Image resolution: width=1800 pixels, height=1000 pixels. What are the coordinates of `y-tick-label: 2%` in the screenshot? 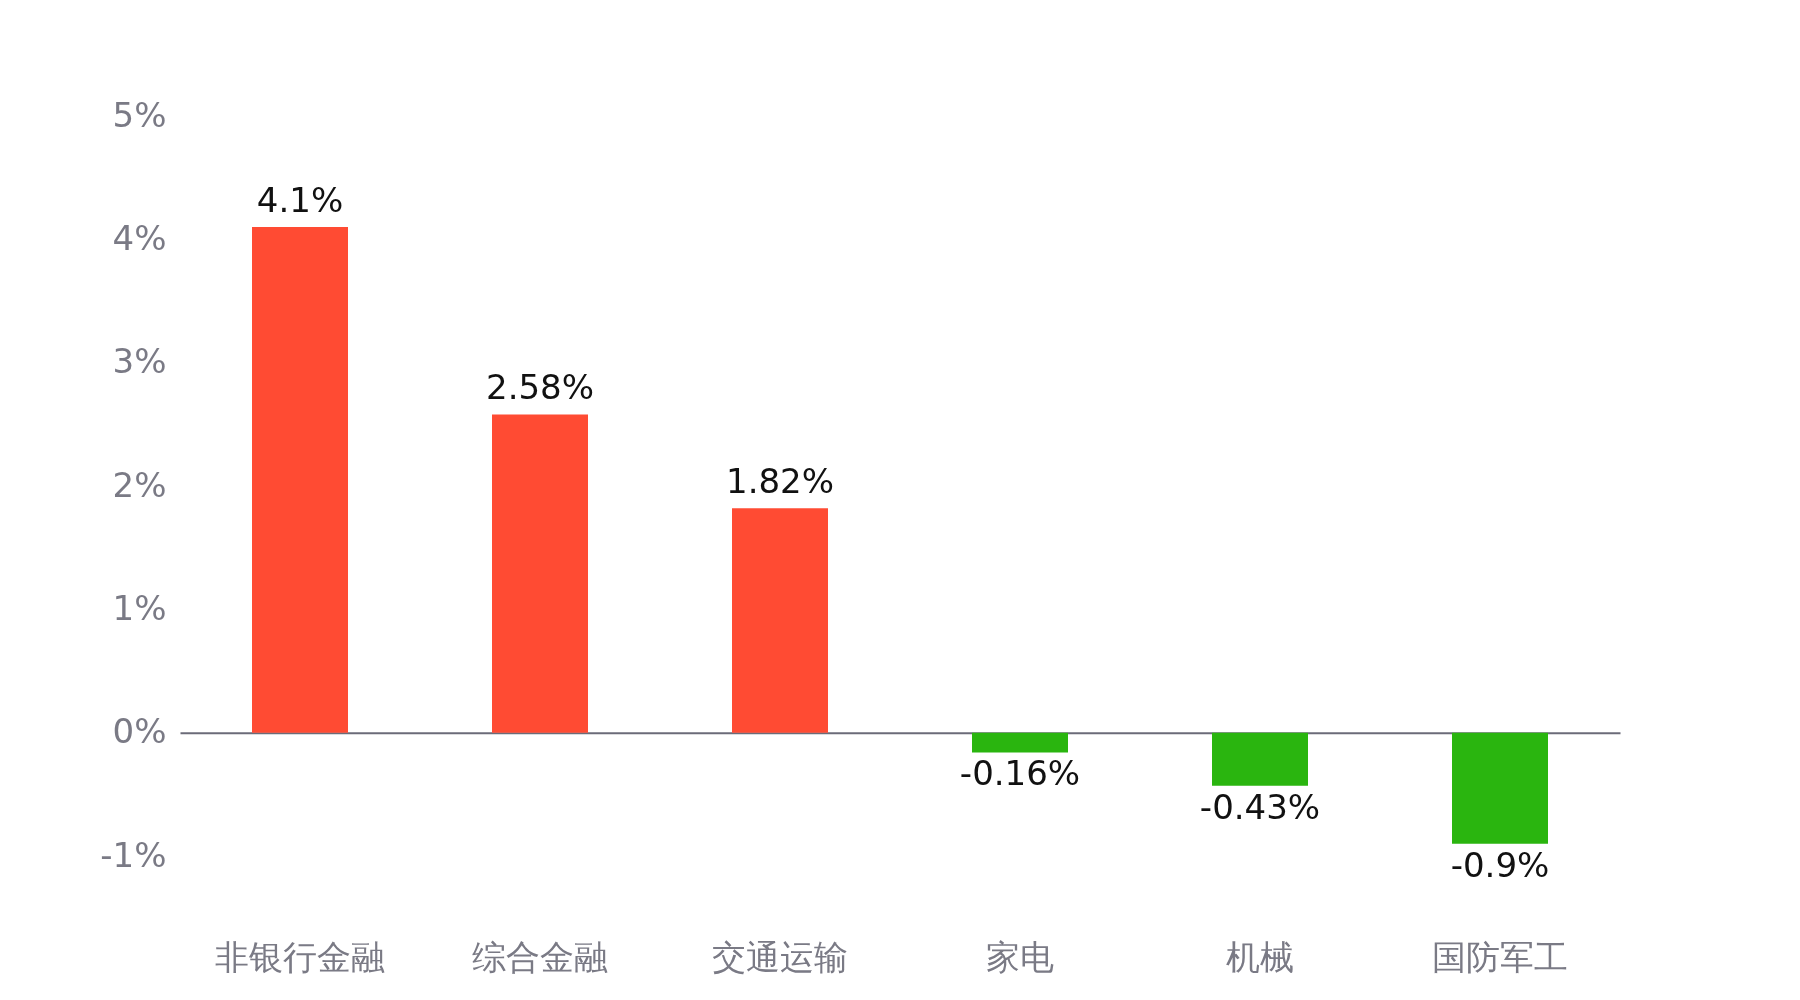 It's located at (139, 484).